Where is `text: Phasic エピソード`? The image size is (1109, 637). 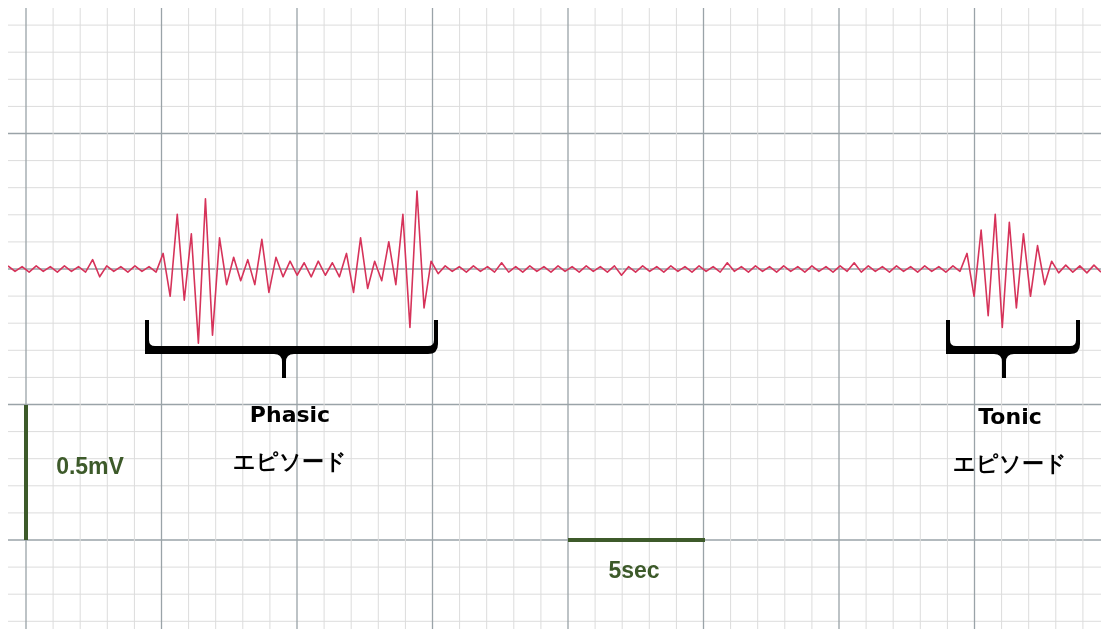 text: Phasic エピソード is located at coordinates (290, 437).